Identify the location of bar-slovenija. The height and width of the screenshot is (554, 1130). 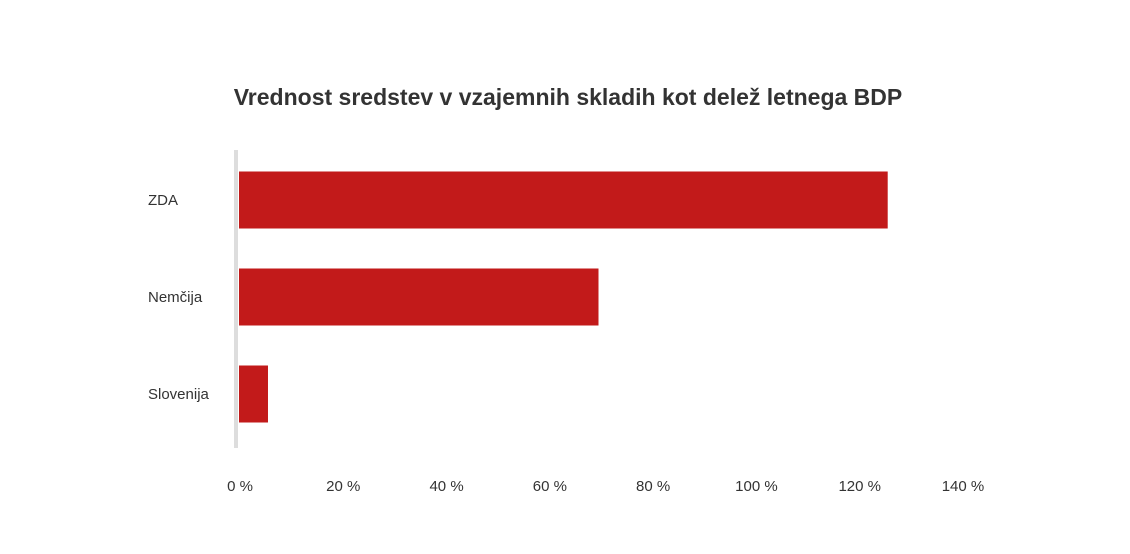
(253, 394).